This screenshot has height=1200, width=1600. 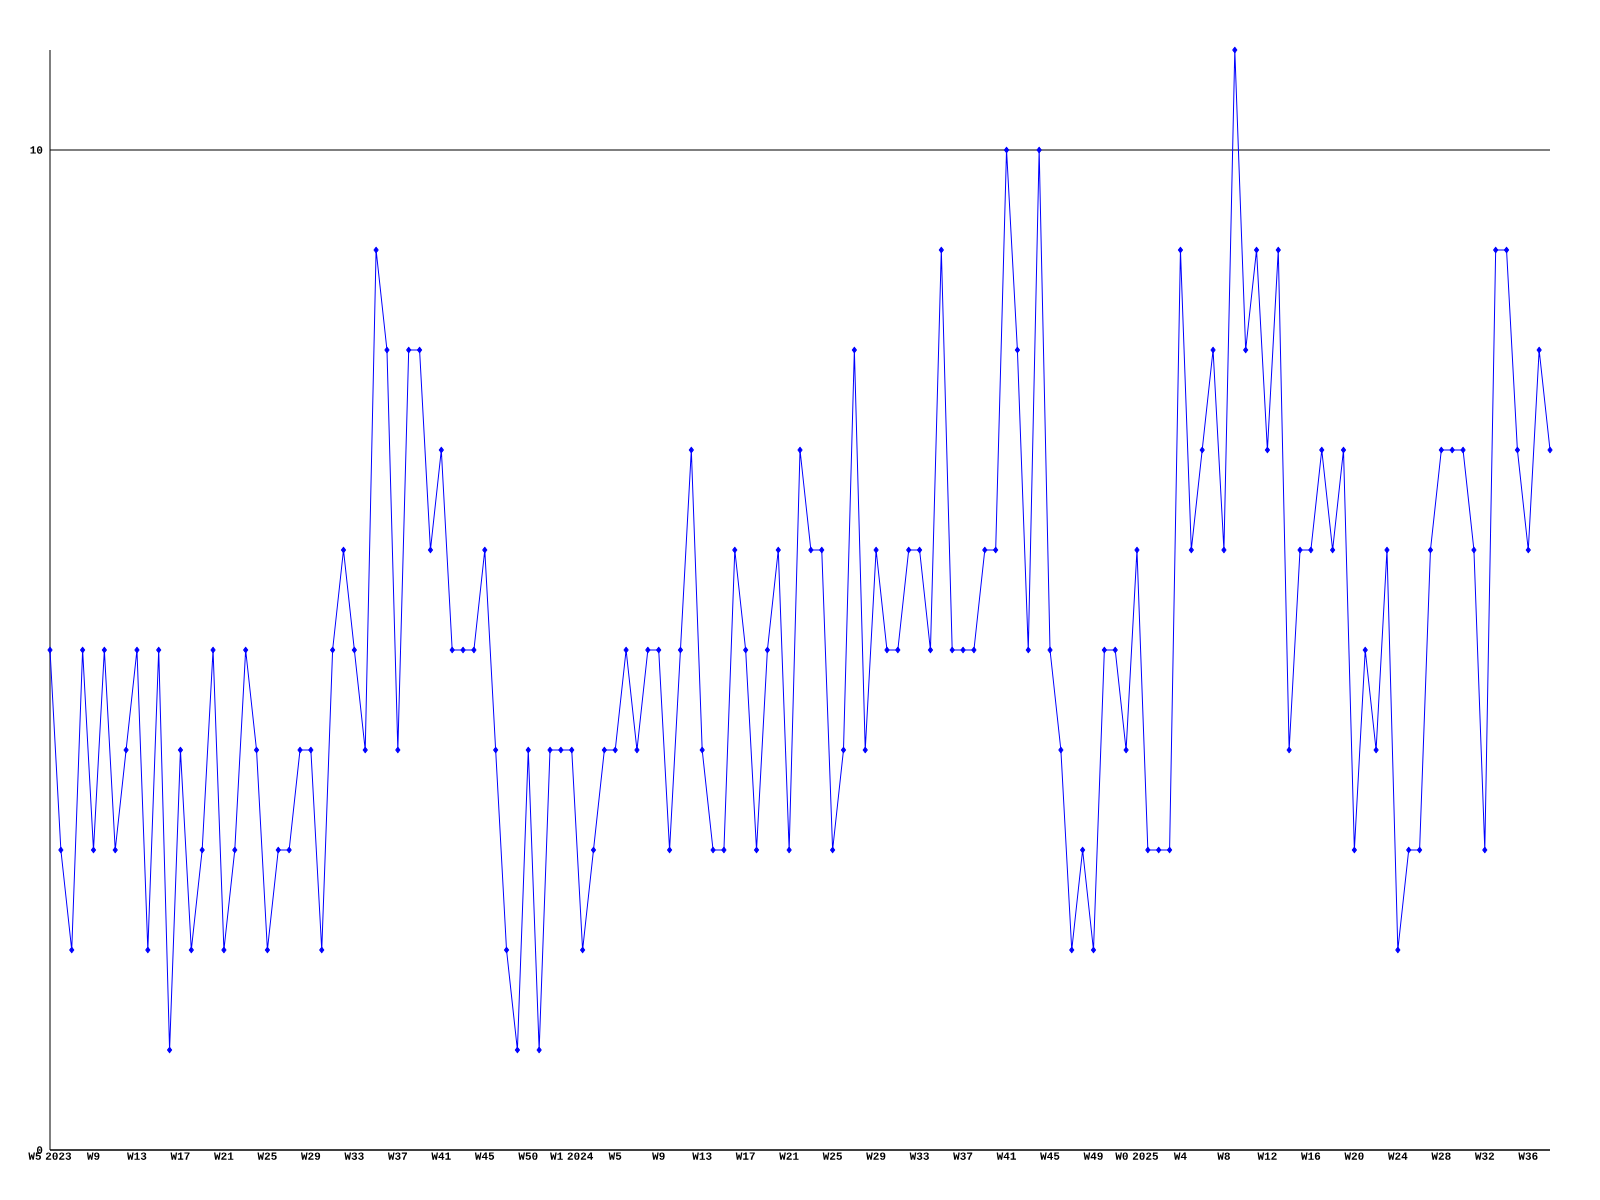 What do you see at coordinates (1180, 1156) in the screenshot?
I see `x-tick-label: W4` at bounding box center [1180, 1156].